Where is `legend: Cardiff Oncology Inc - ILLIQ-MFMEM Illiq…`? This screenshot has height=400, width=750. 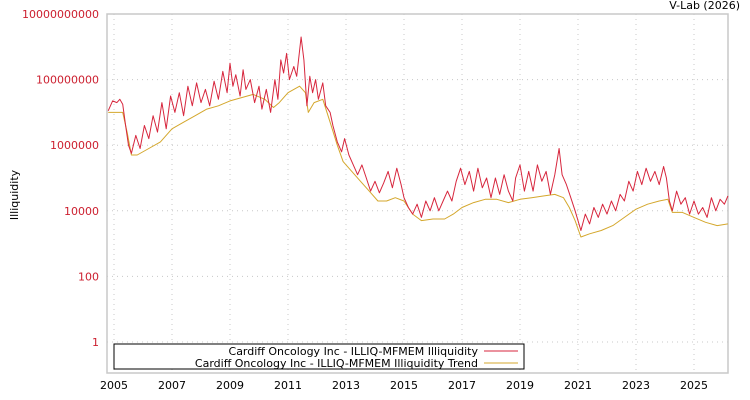
legend: Cardiff Oncology Inc - ILLIQ-MFMEM Illiq… is located at coordinates (319, 356).